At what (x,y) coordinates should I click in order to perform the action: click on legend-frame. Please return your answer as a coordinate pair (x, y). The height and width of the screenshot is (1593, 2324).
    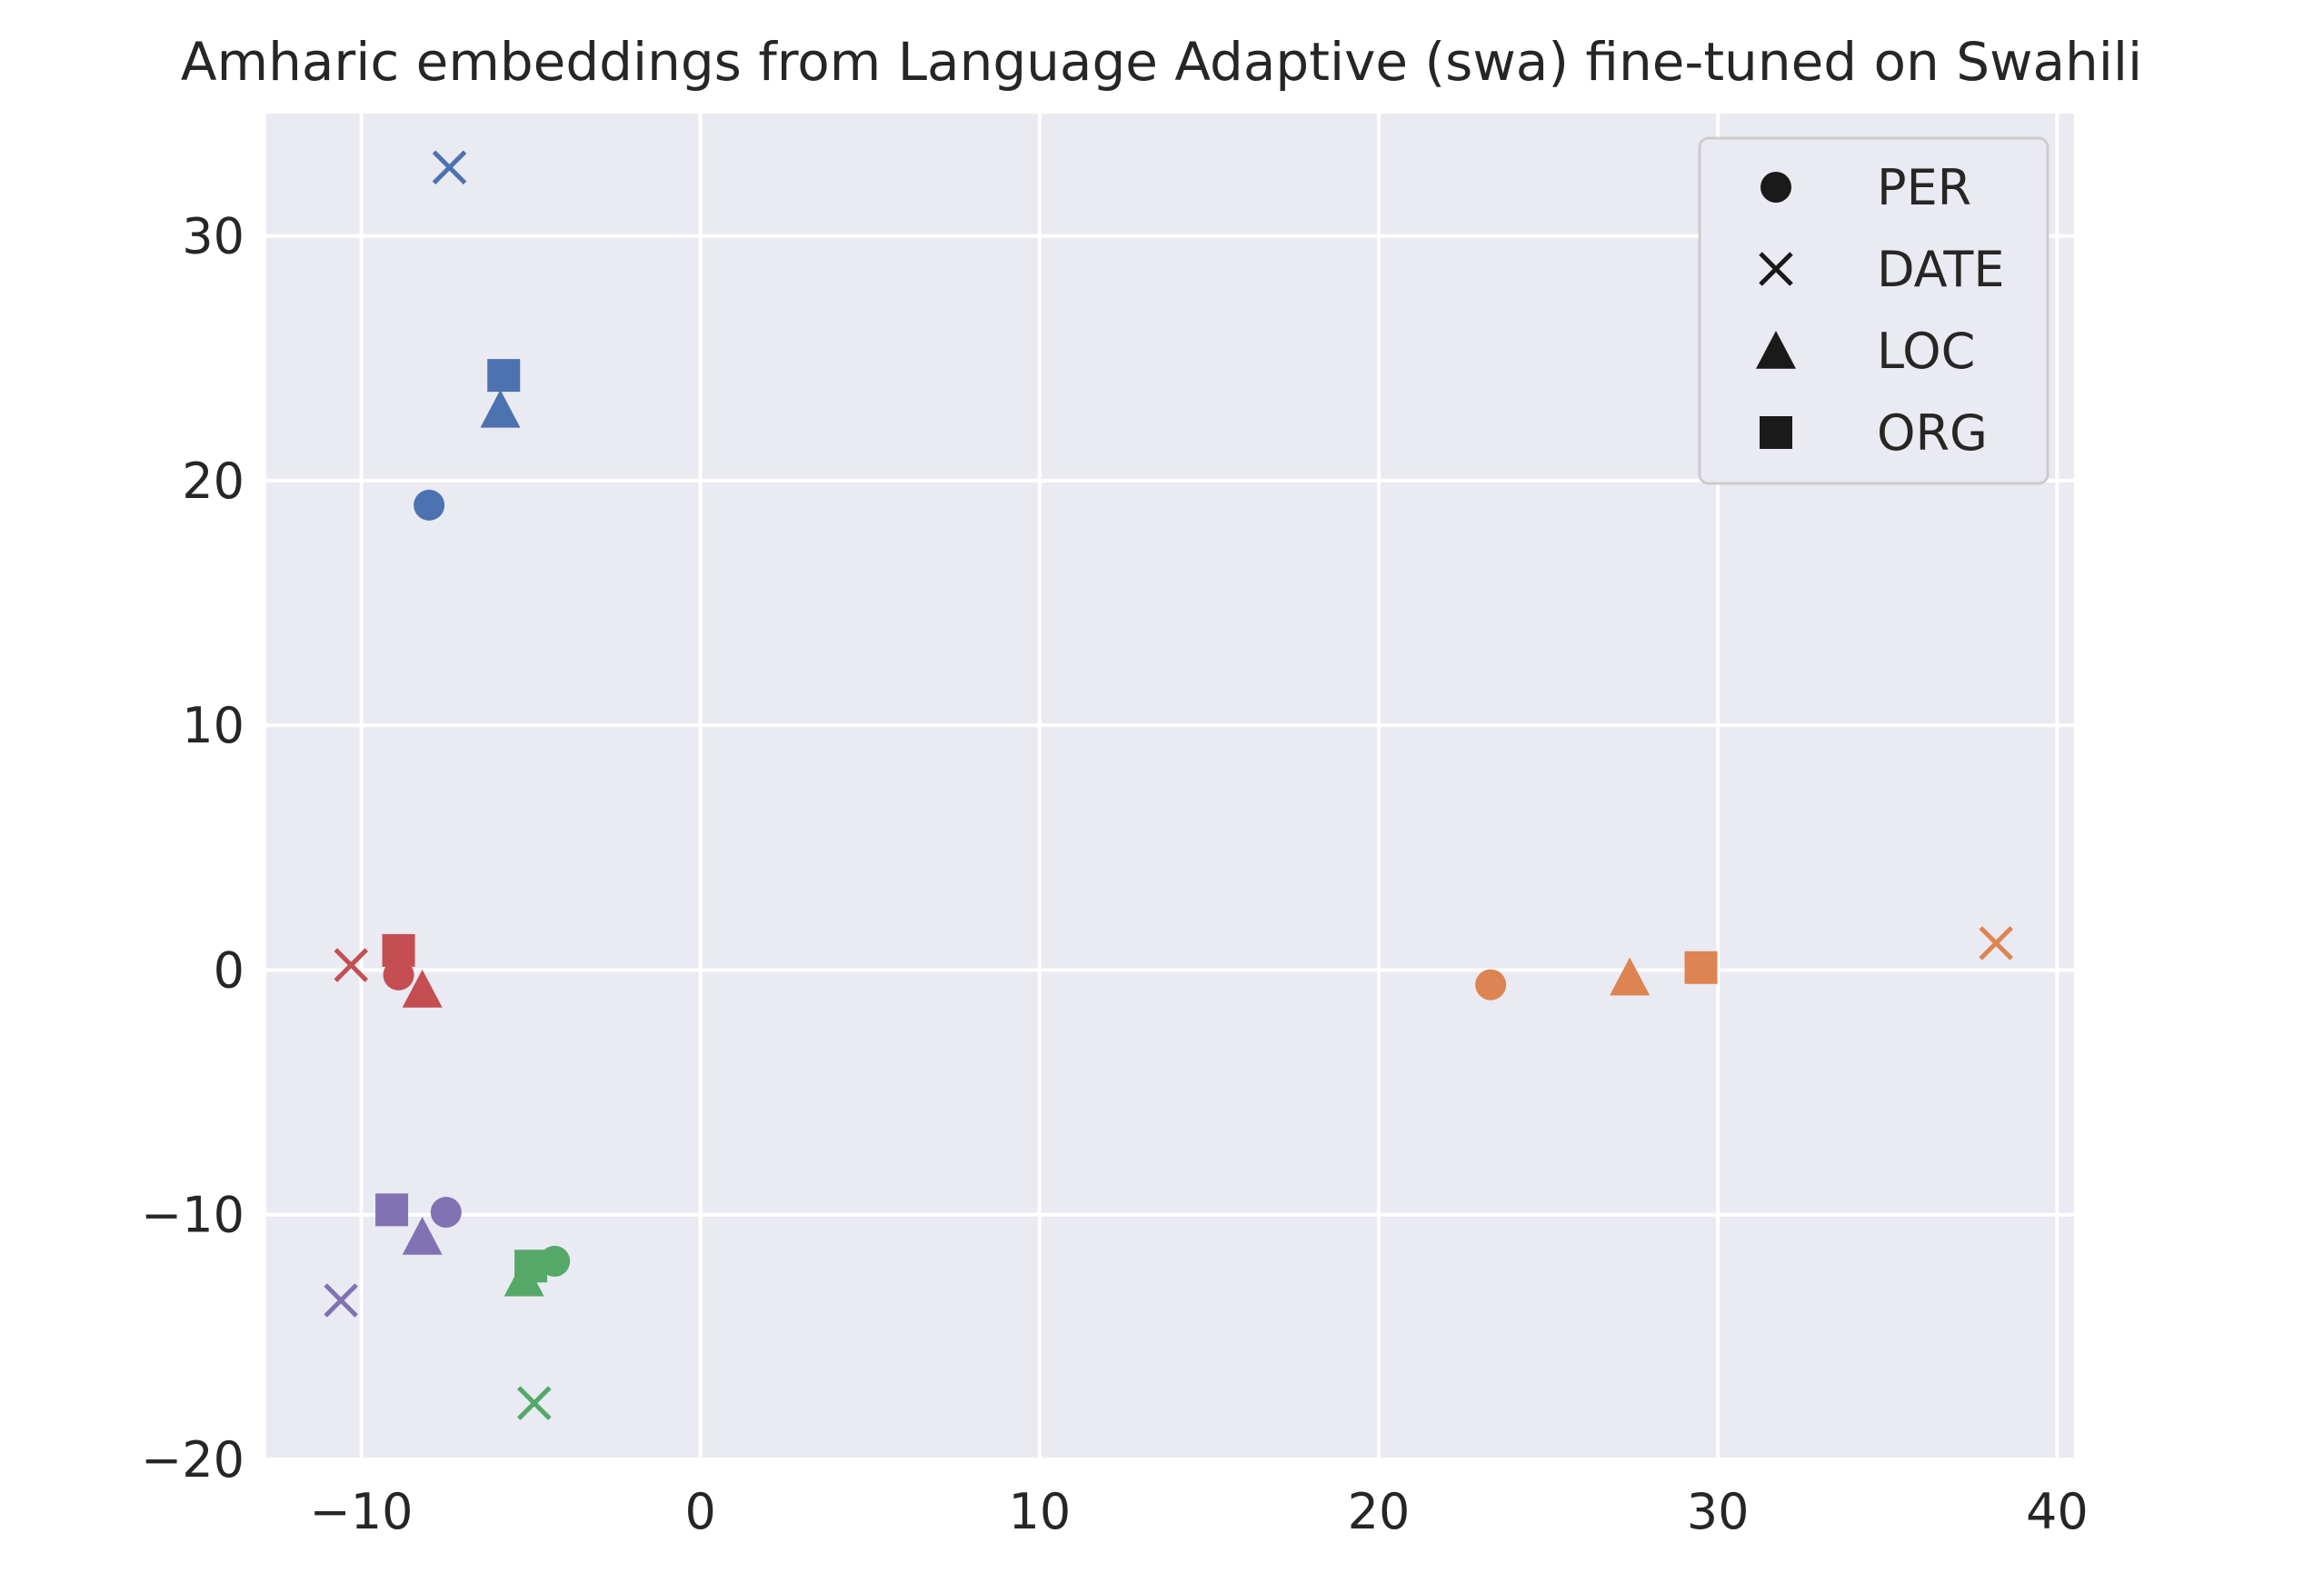
    Looking at the image, I should click on (1874, 310).